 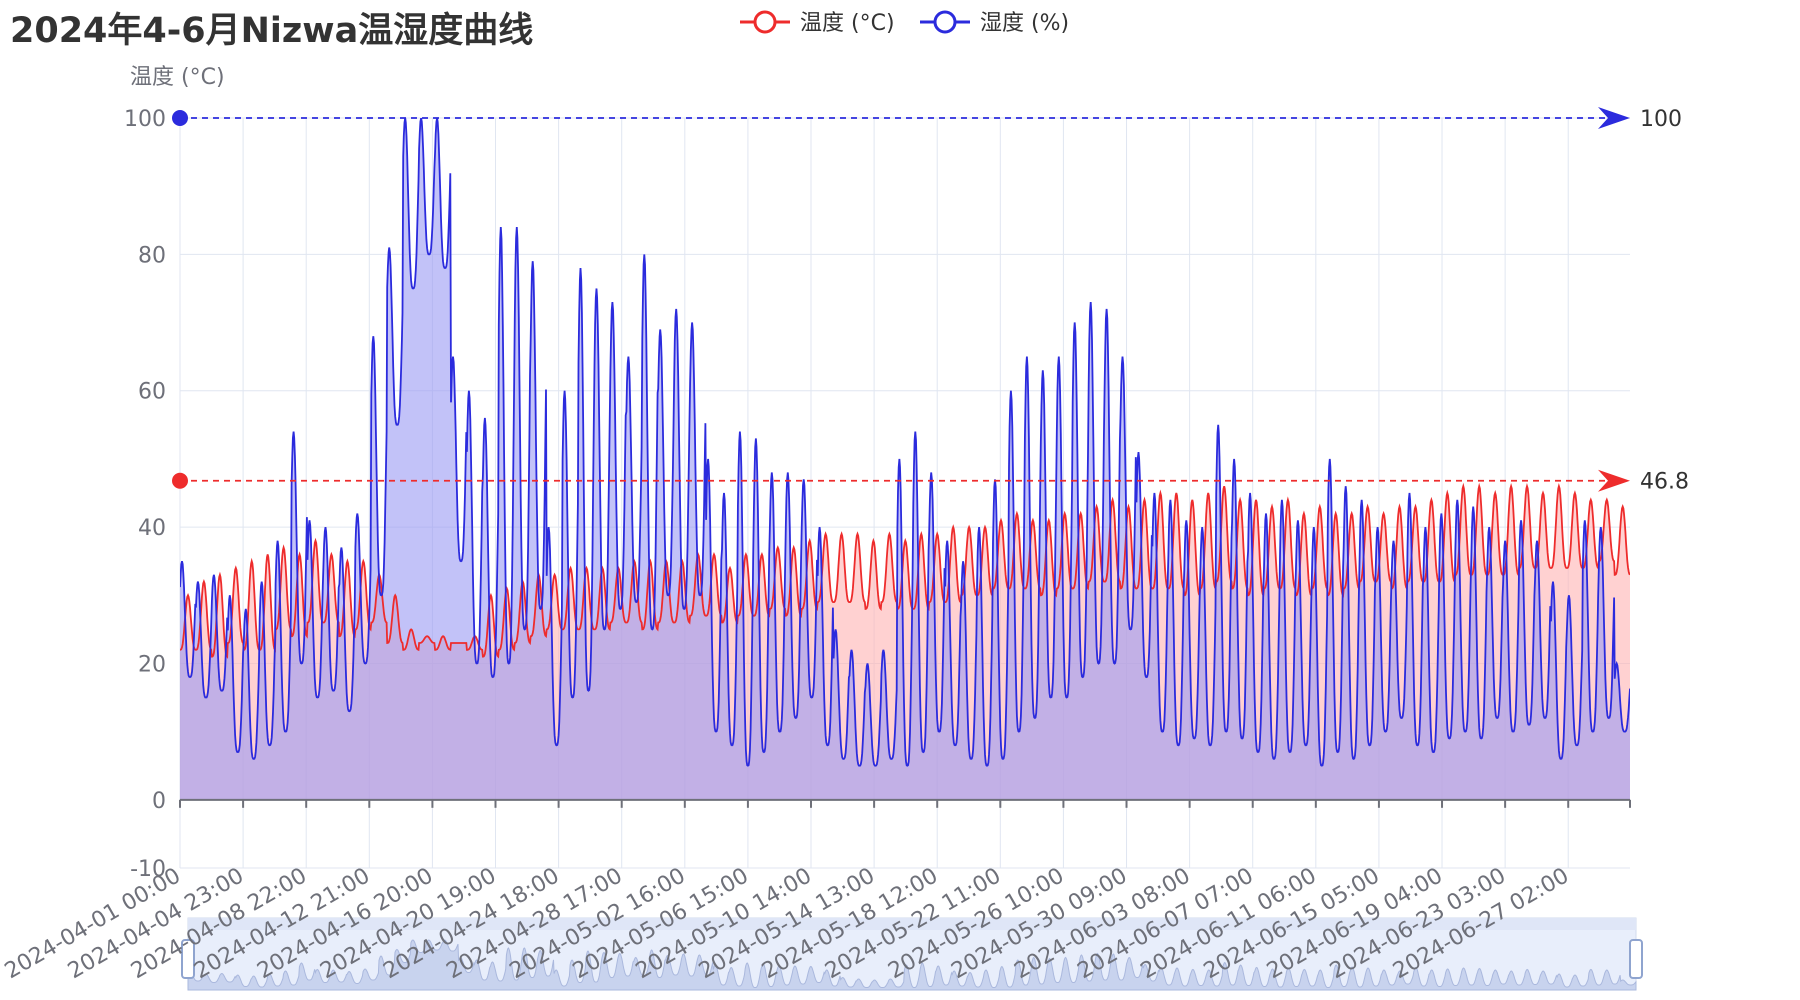 I want to click on y-tick-label: 20, so click(x=152, y=664).